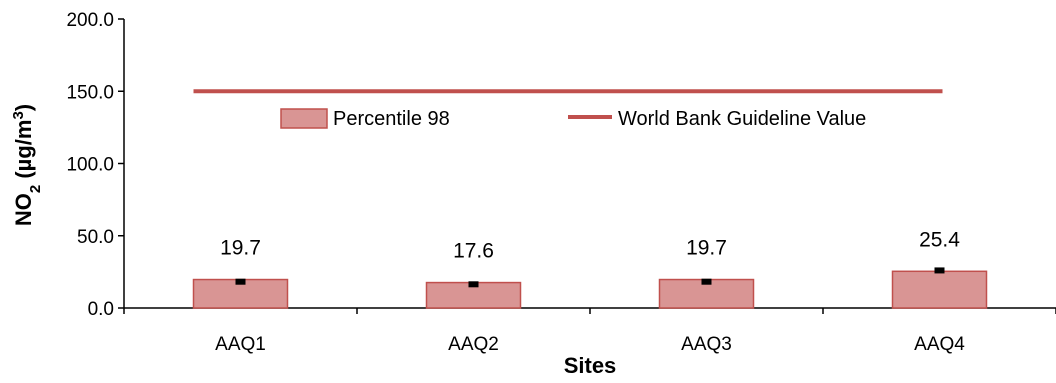 The image size is (1056, 383). Describe the element at coordinates (90, 92) in the screenshot. I see `y-tick-label: 150.0` at that location.